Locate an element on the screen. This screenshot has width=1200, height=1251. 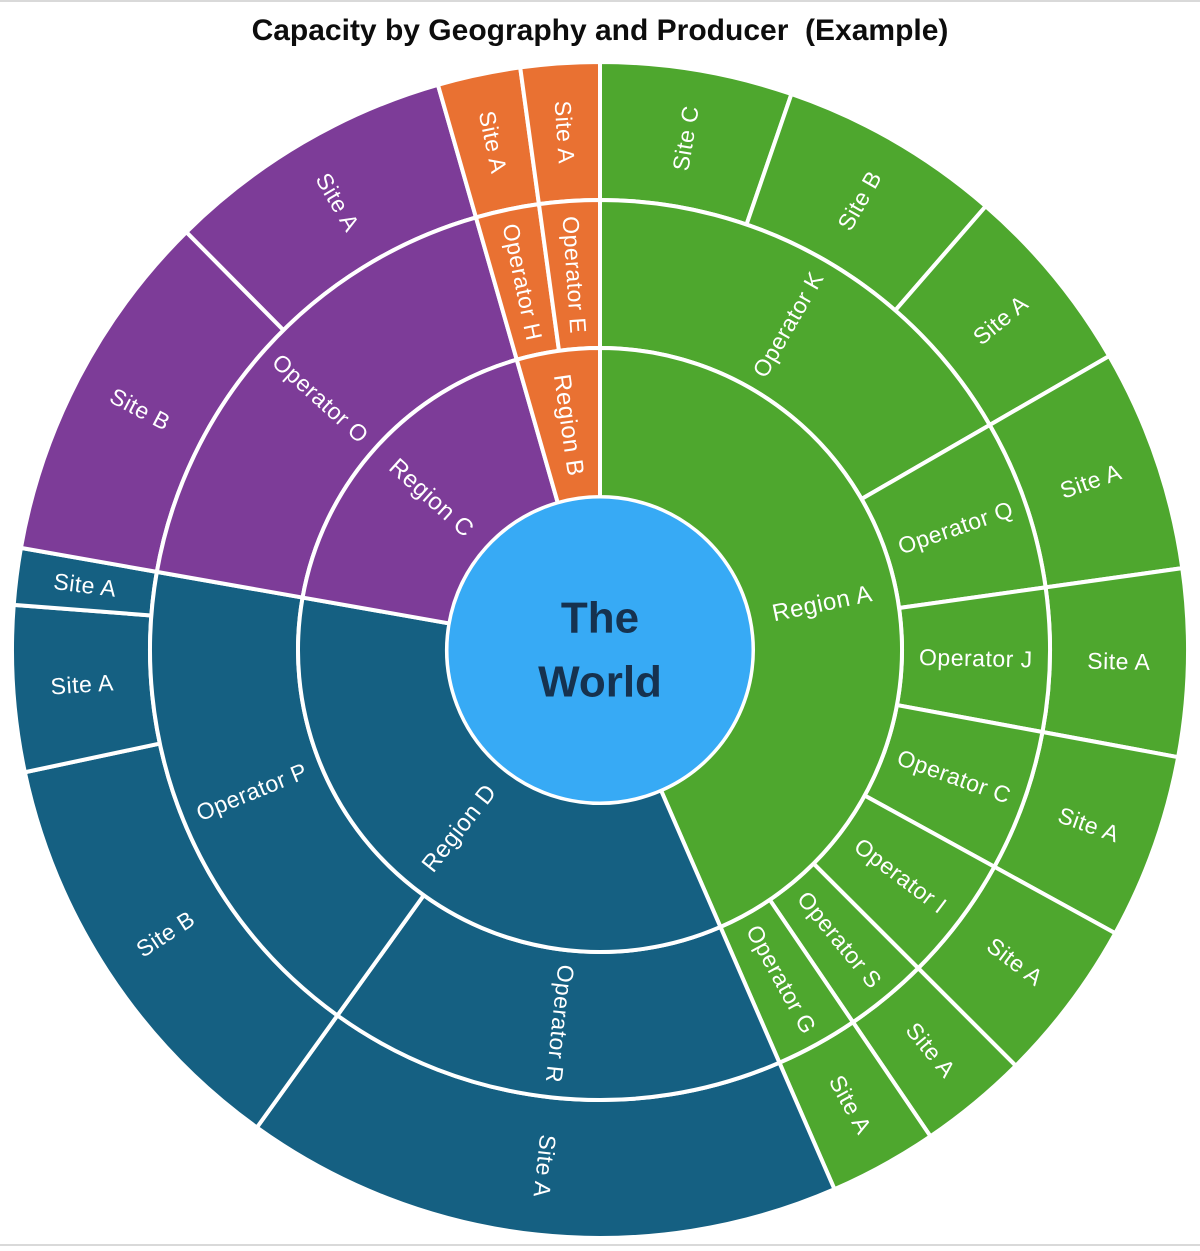
center-label: The World is located at coordinates (600, 650).